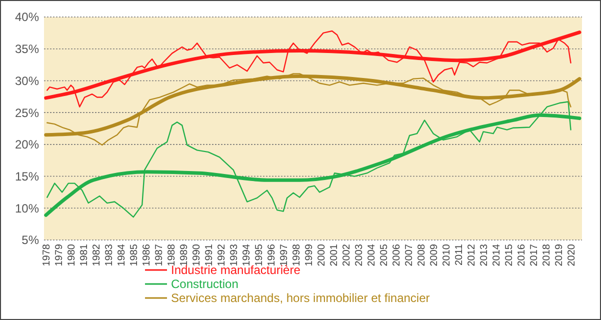 This screenshot has height=320, width=601. What do you see at coordinates (184, 255) in the screenshot?
I see `x-tick-label: 1989` at bounding box center [184, 255].